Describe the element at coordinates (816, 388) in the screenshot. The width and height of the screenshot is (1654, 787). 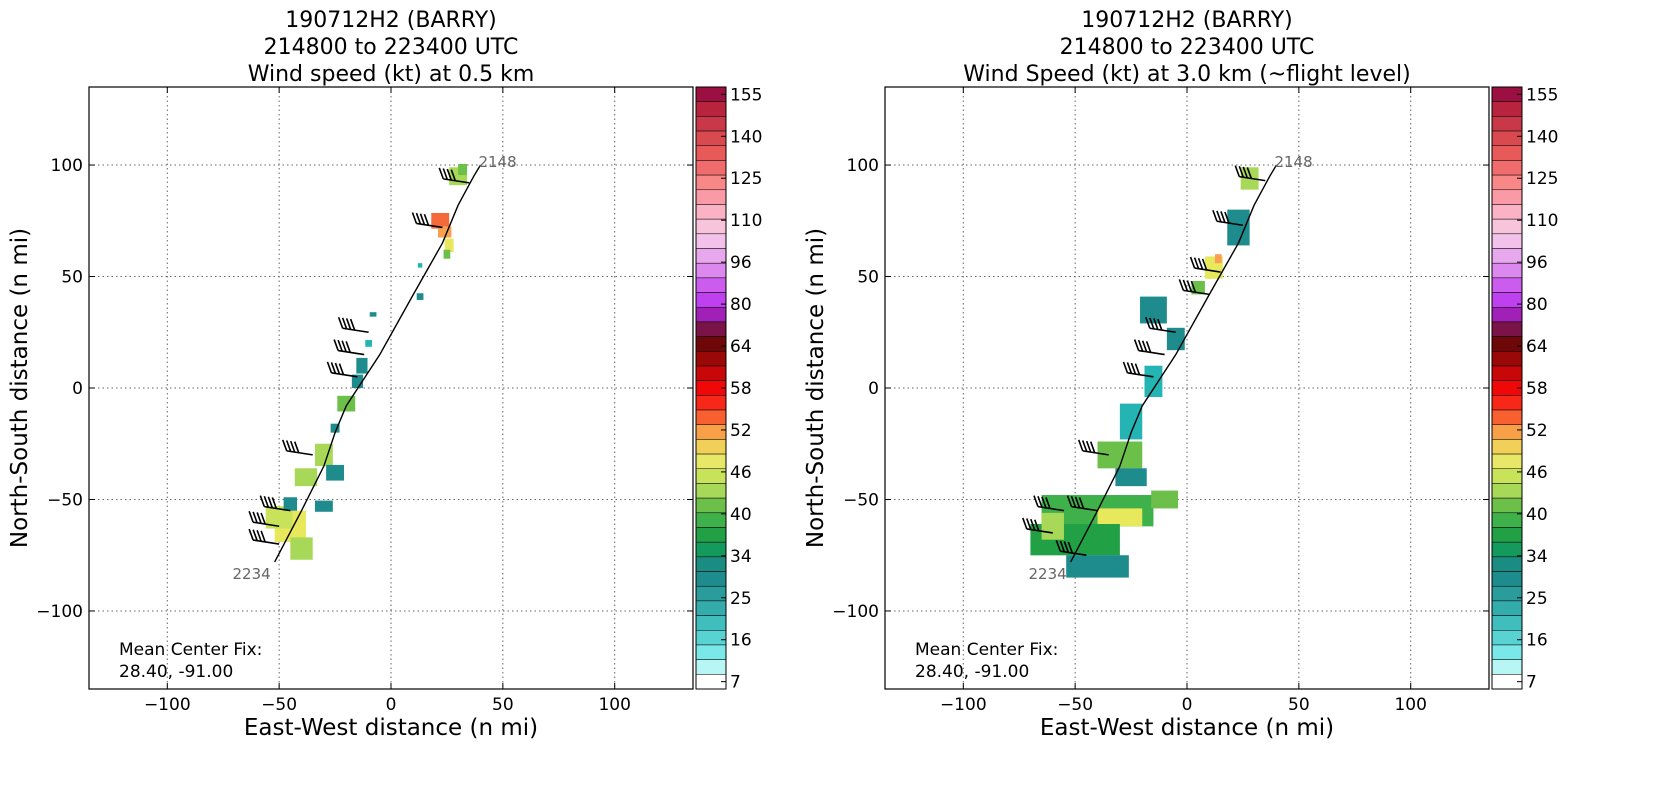
I see `y-axis-label: North-South distance (n mi)` at that location.